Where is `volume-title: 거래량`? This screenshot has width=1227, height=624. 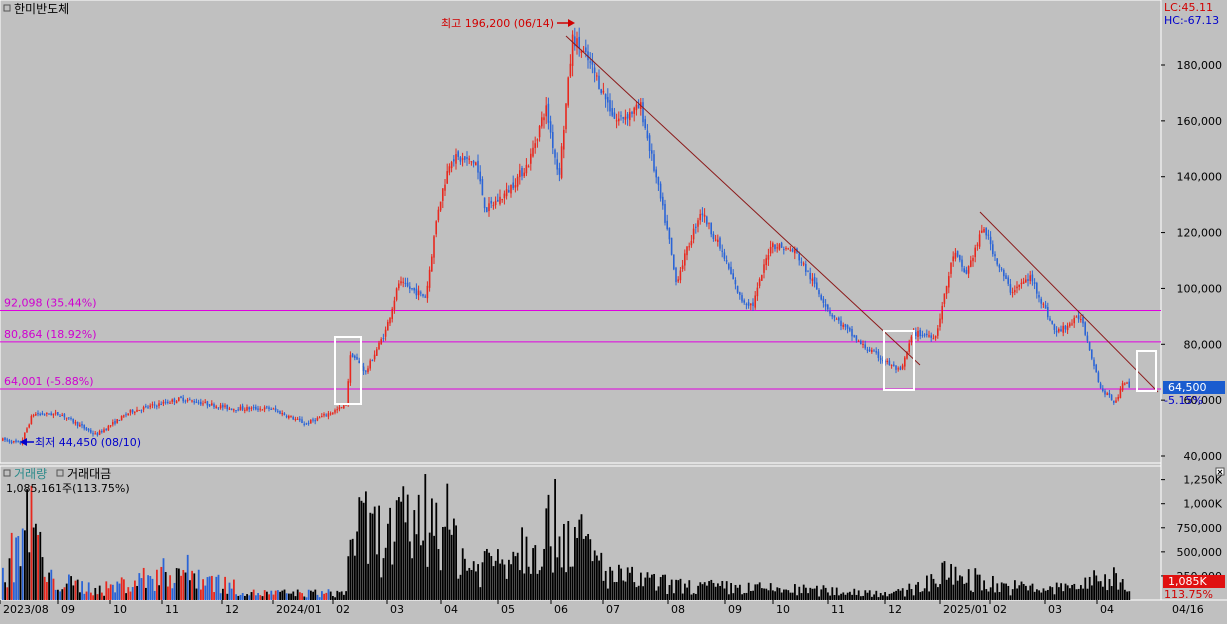
volume-title: 거래량 is located at coordinates (30, 474).